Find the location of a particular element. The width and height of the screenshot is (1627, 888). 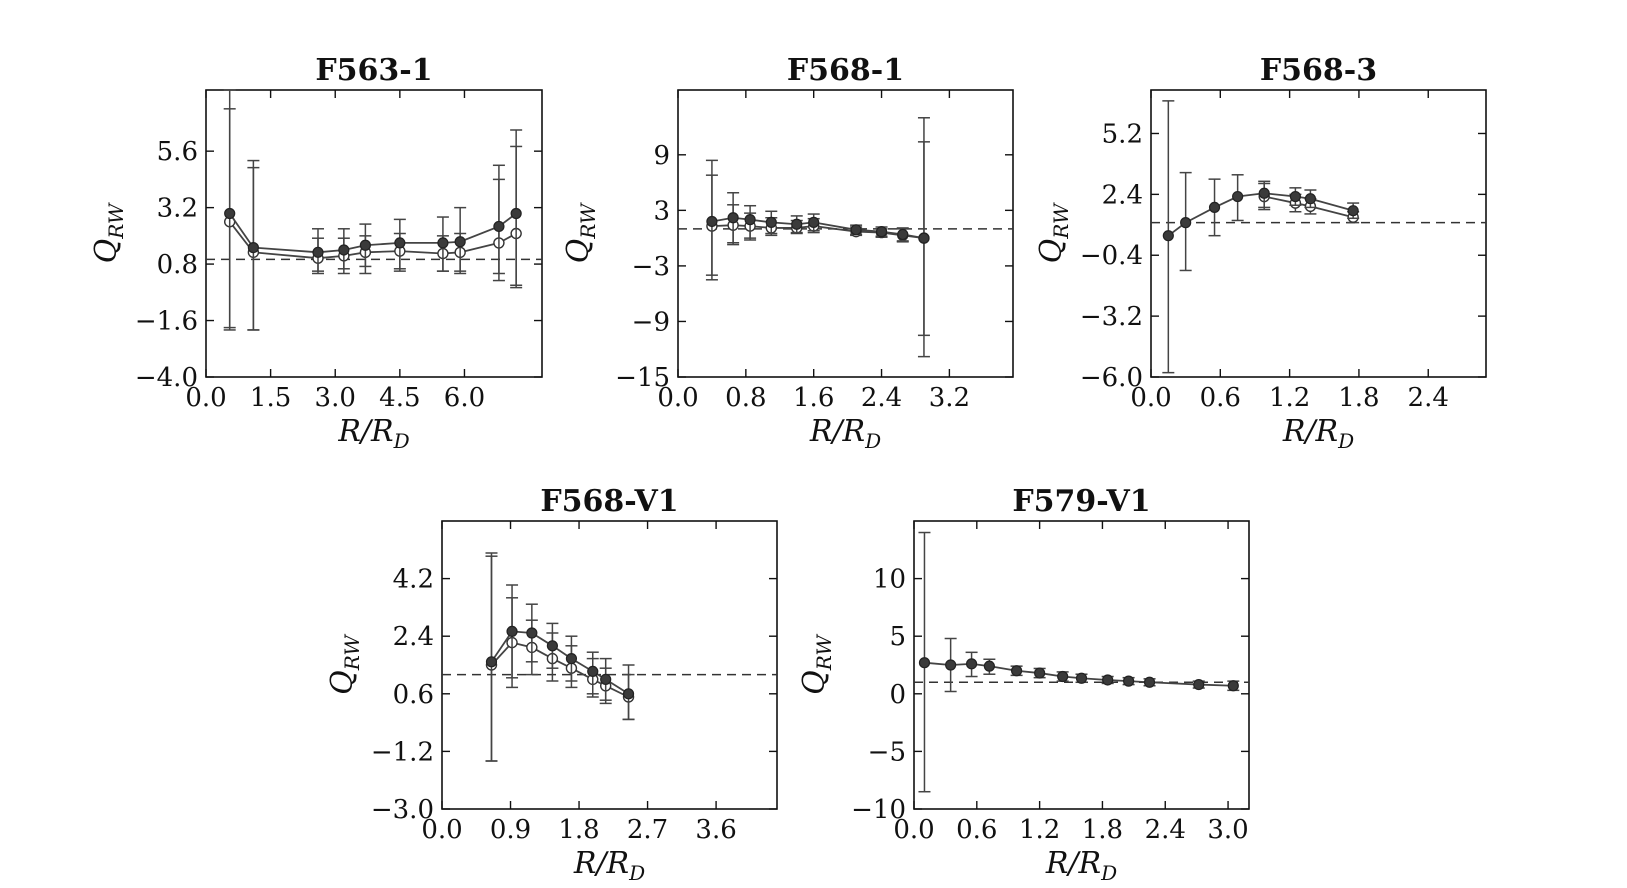

y-tick-label: 4.2 is located at coordinates (413, 580).